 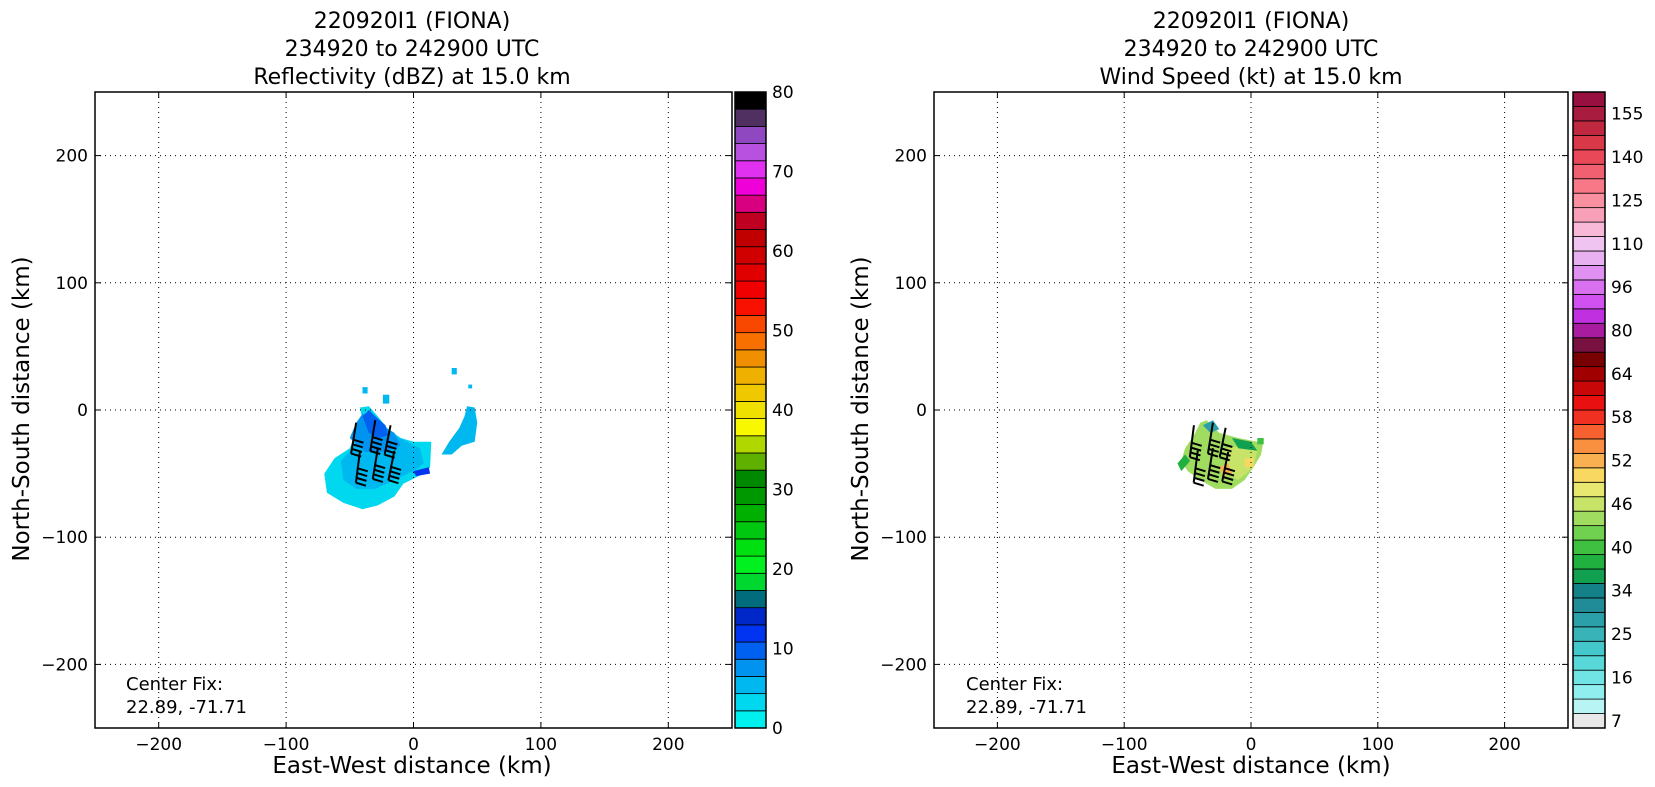 What do you see at coordinates (783, 252) in the screenshot?
I see `reflectivity-colorbar-label-6: 60` at bounding box center [783, 252].